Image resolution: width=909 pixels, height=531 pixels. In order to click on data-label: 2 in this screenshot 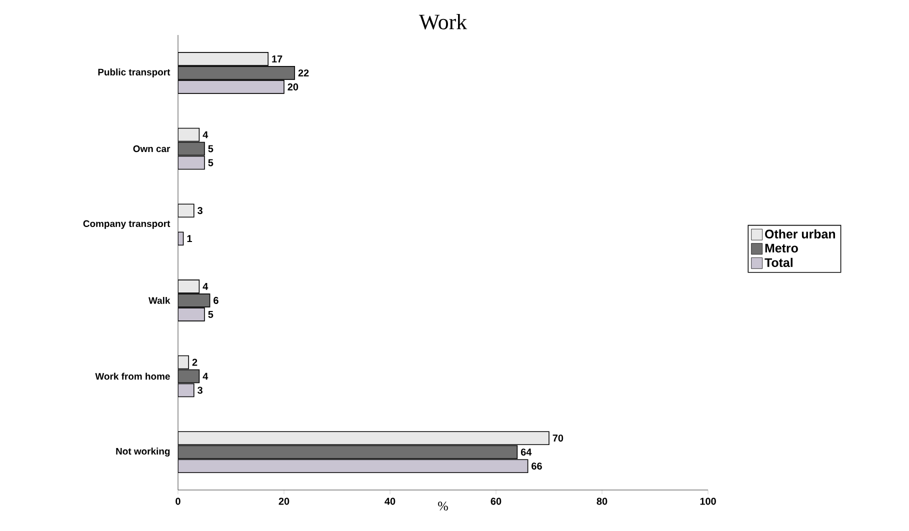, I will do `click(195, 362)`.